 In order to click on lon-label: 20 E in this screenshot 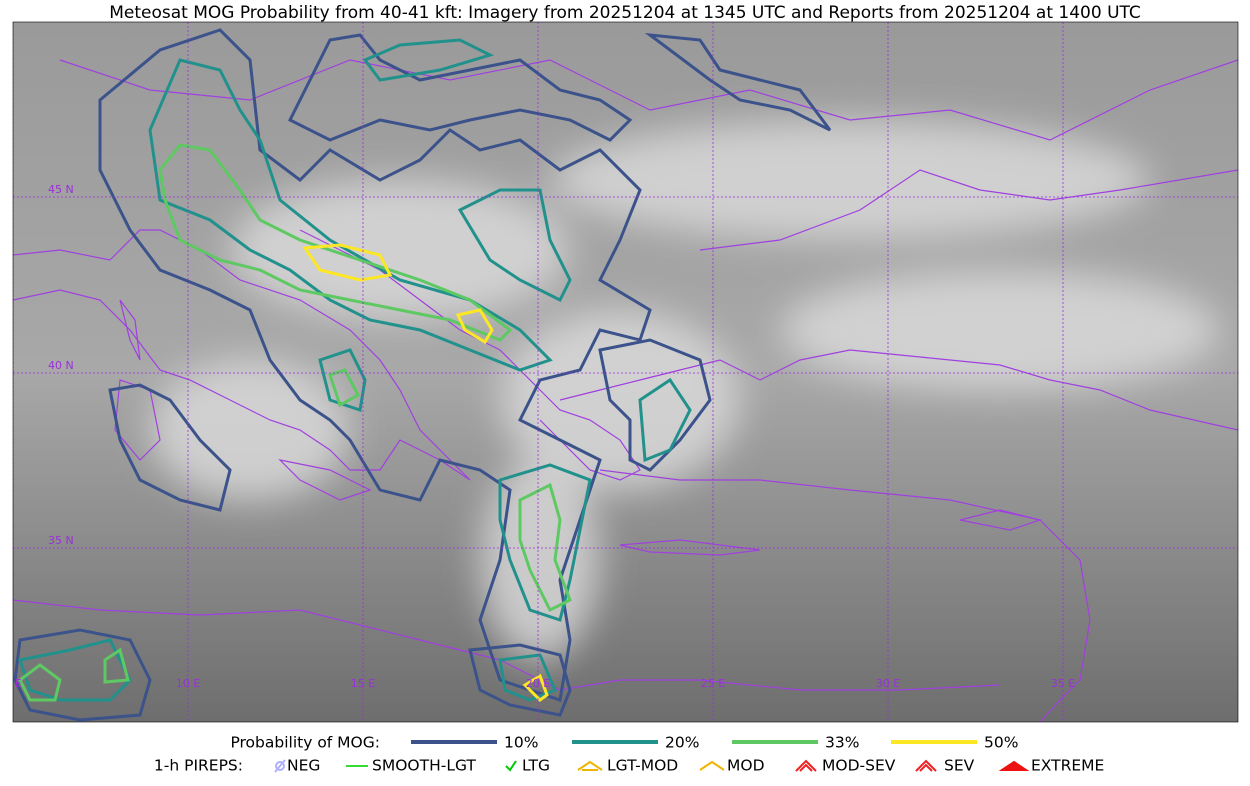, I will do `click(538, 683)`.